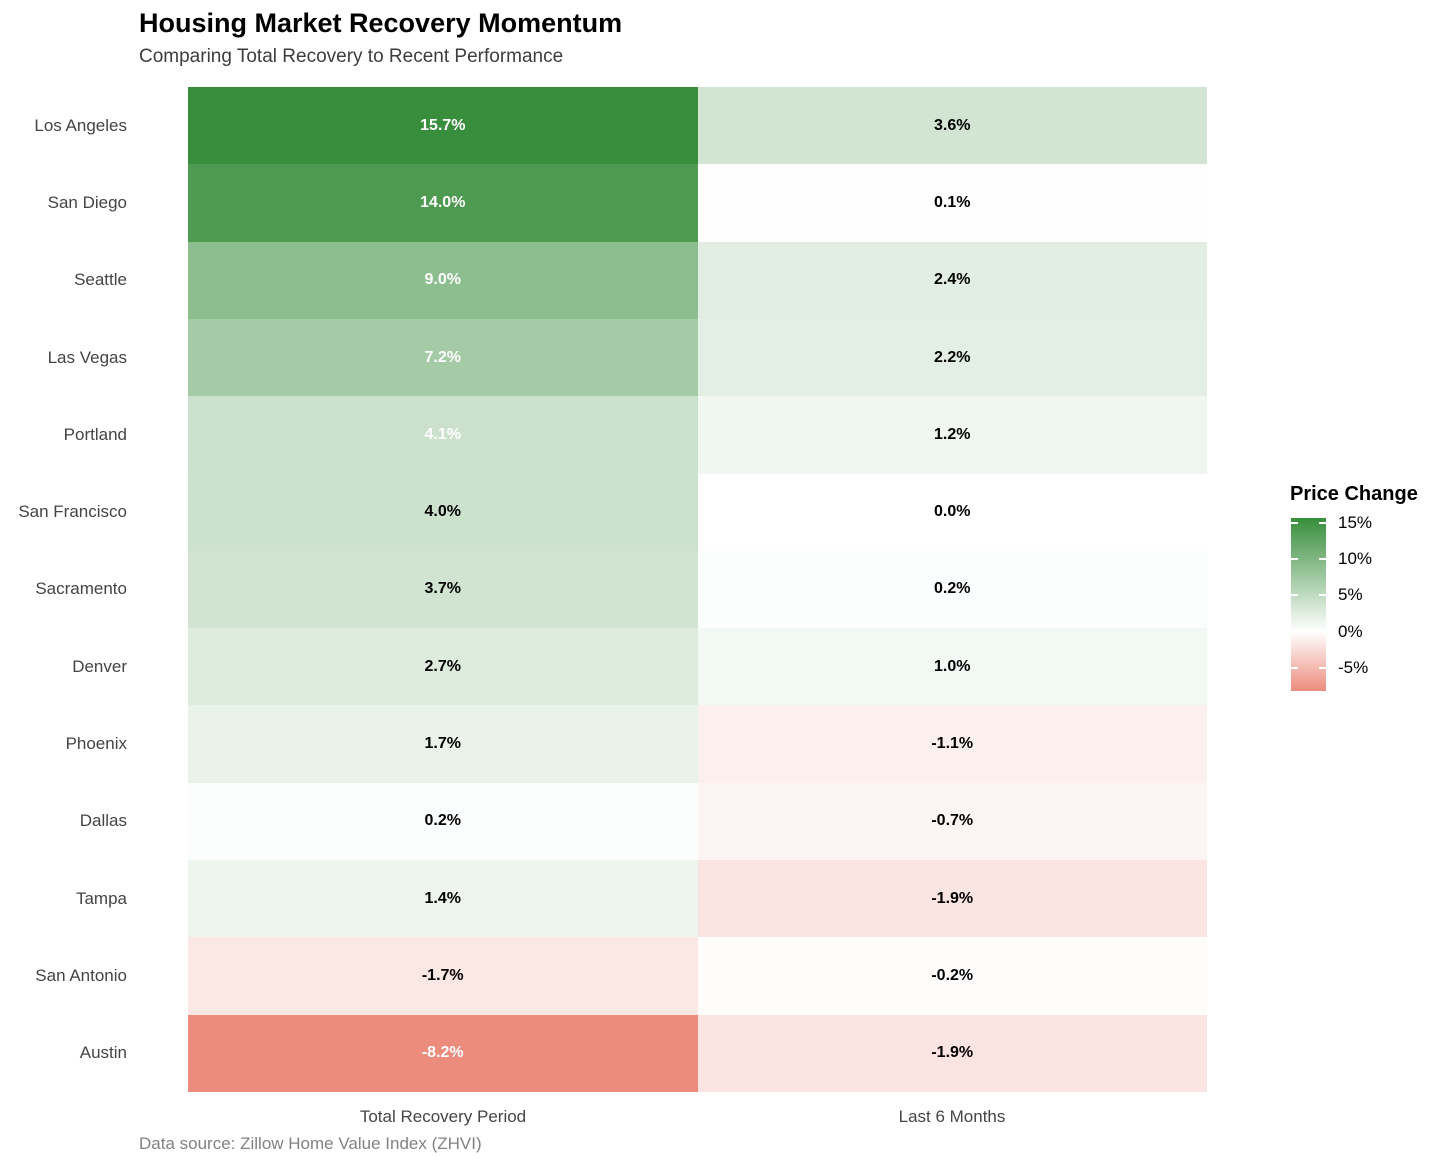  I want to click on heatmap-cell: 1.7%, so click(443, 744).